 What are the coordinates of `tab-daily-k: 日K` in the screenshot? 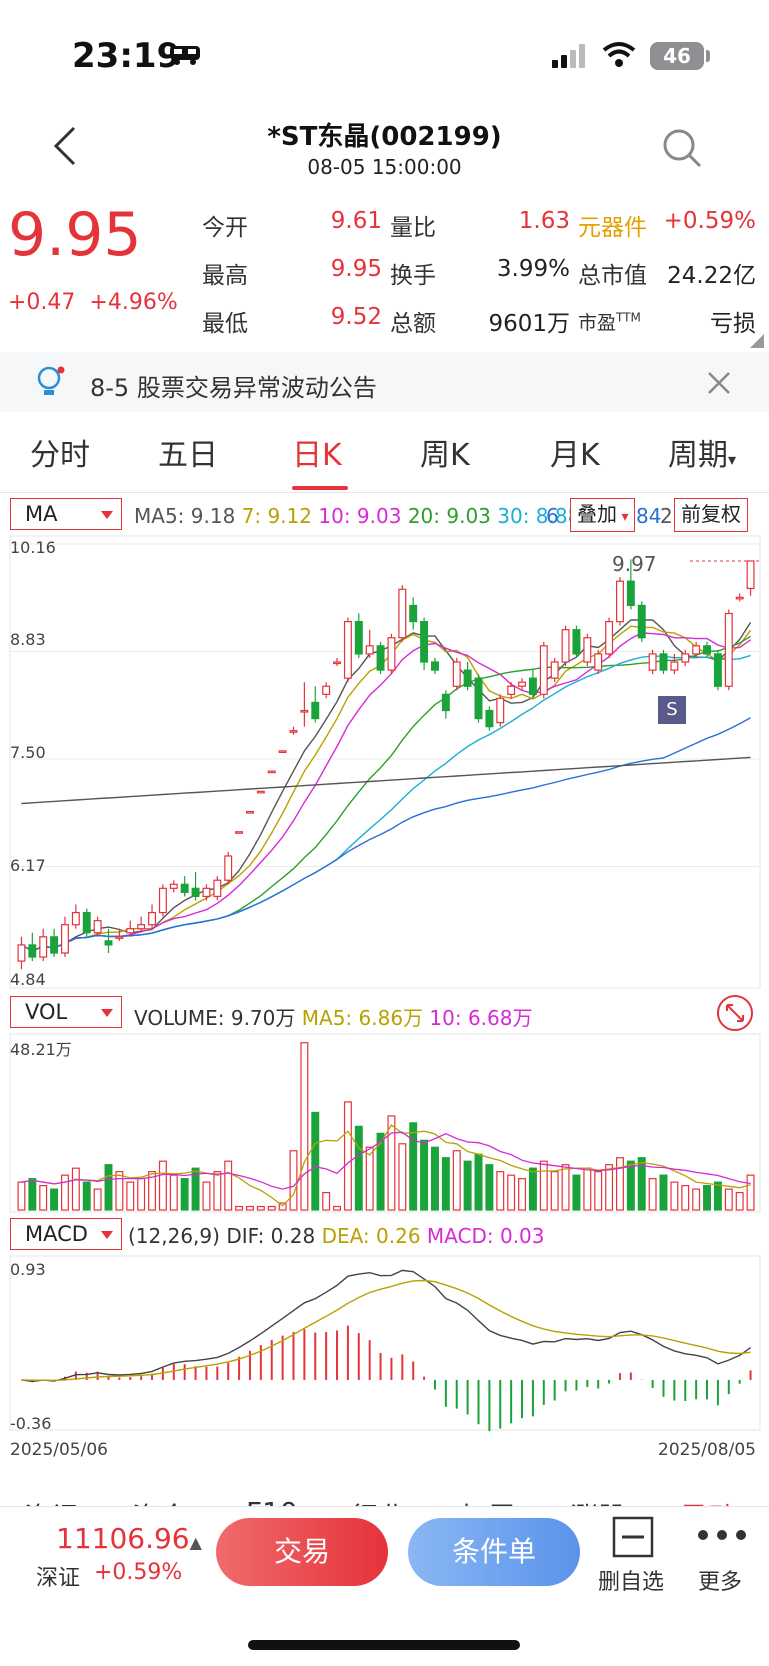 It's located at (317, 455).